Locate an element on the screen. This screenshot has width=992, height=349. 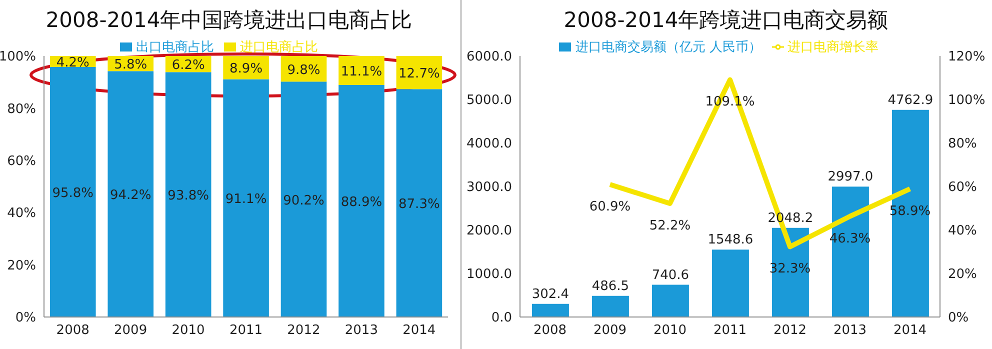
data-label: 95.8% is located at coordinates (73, 193).